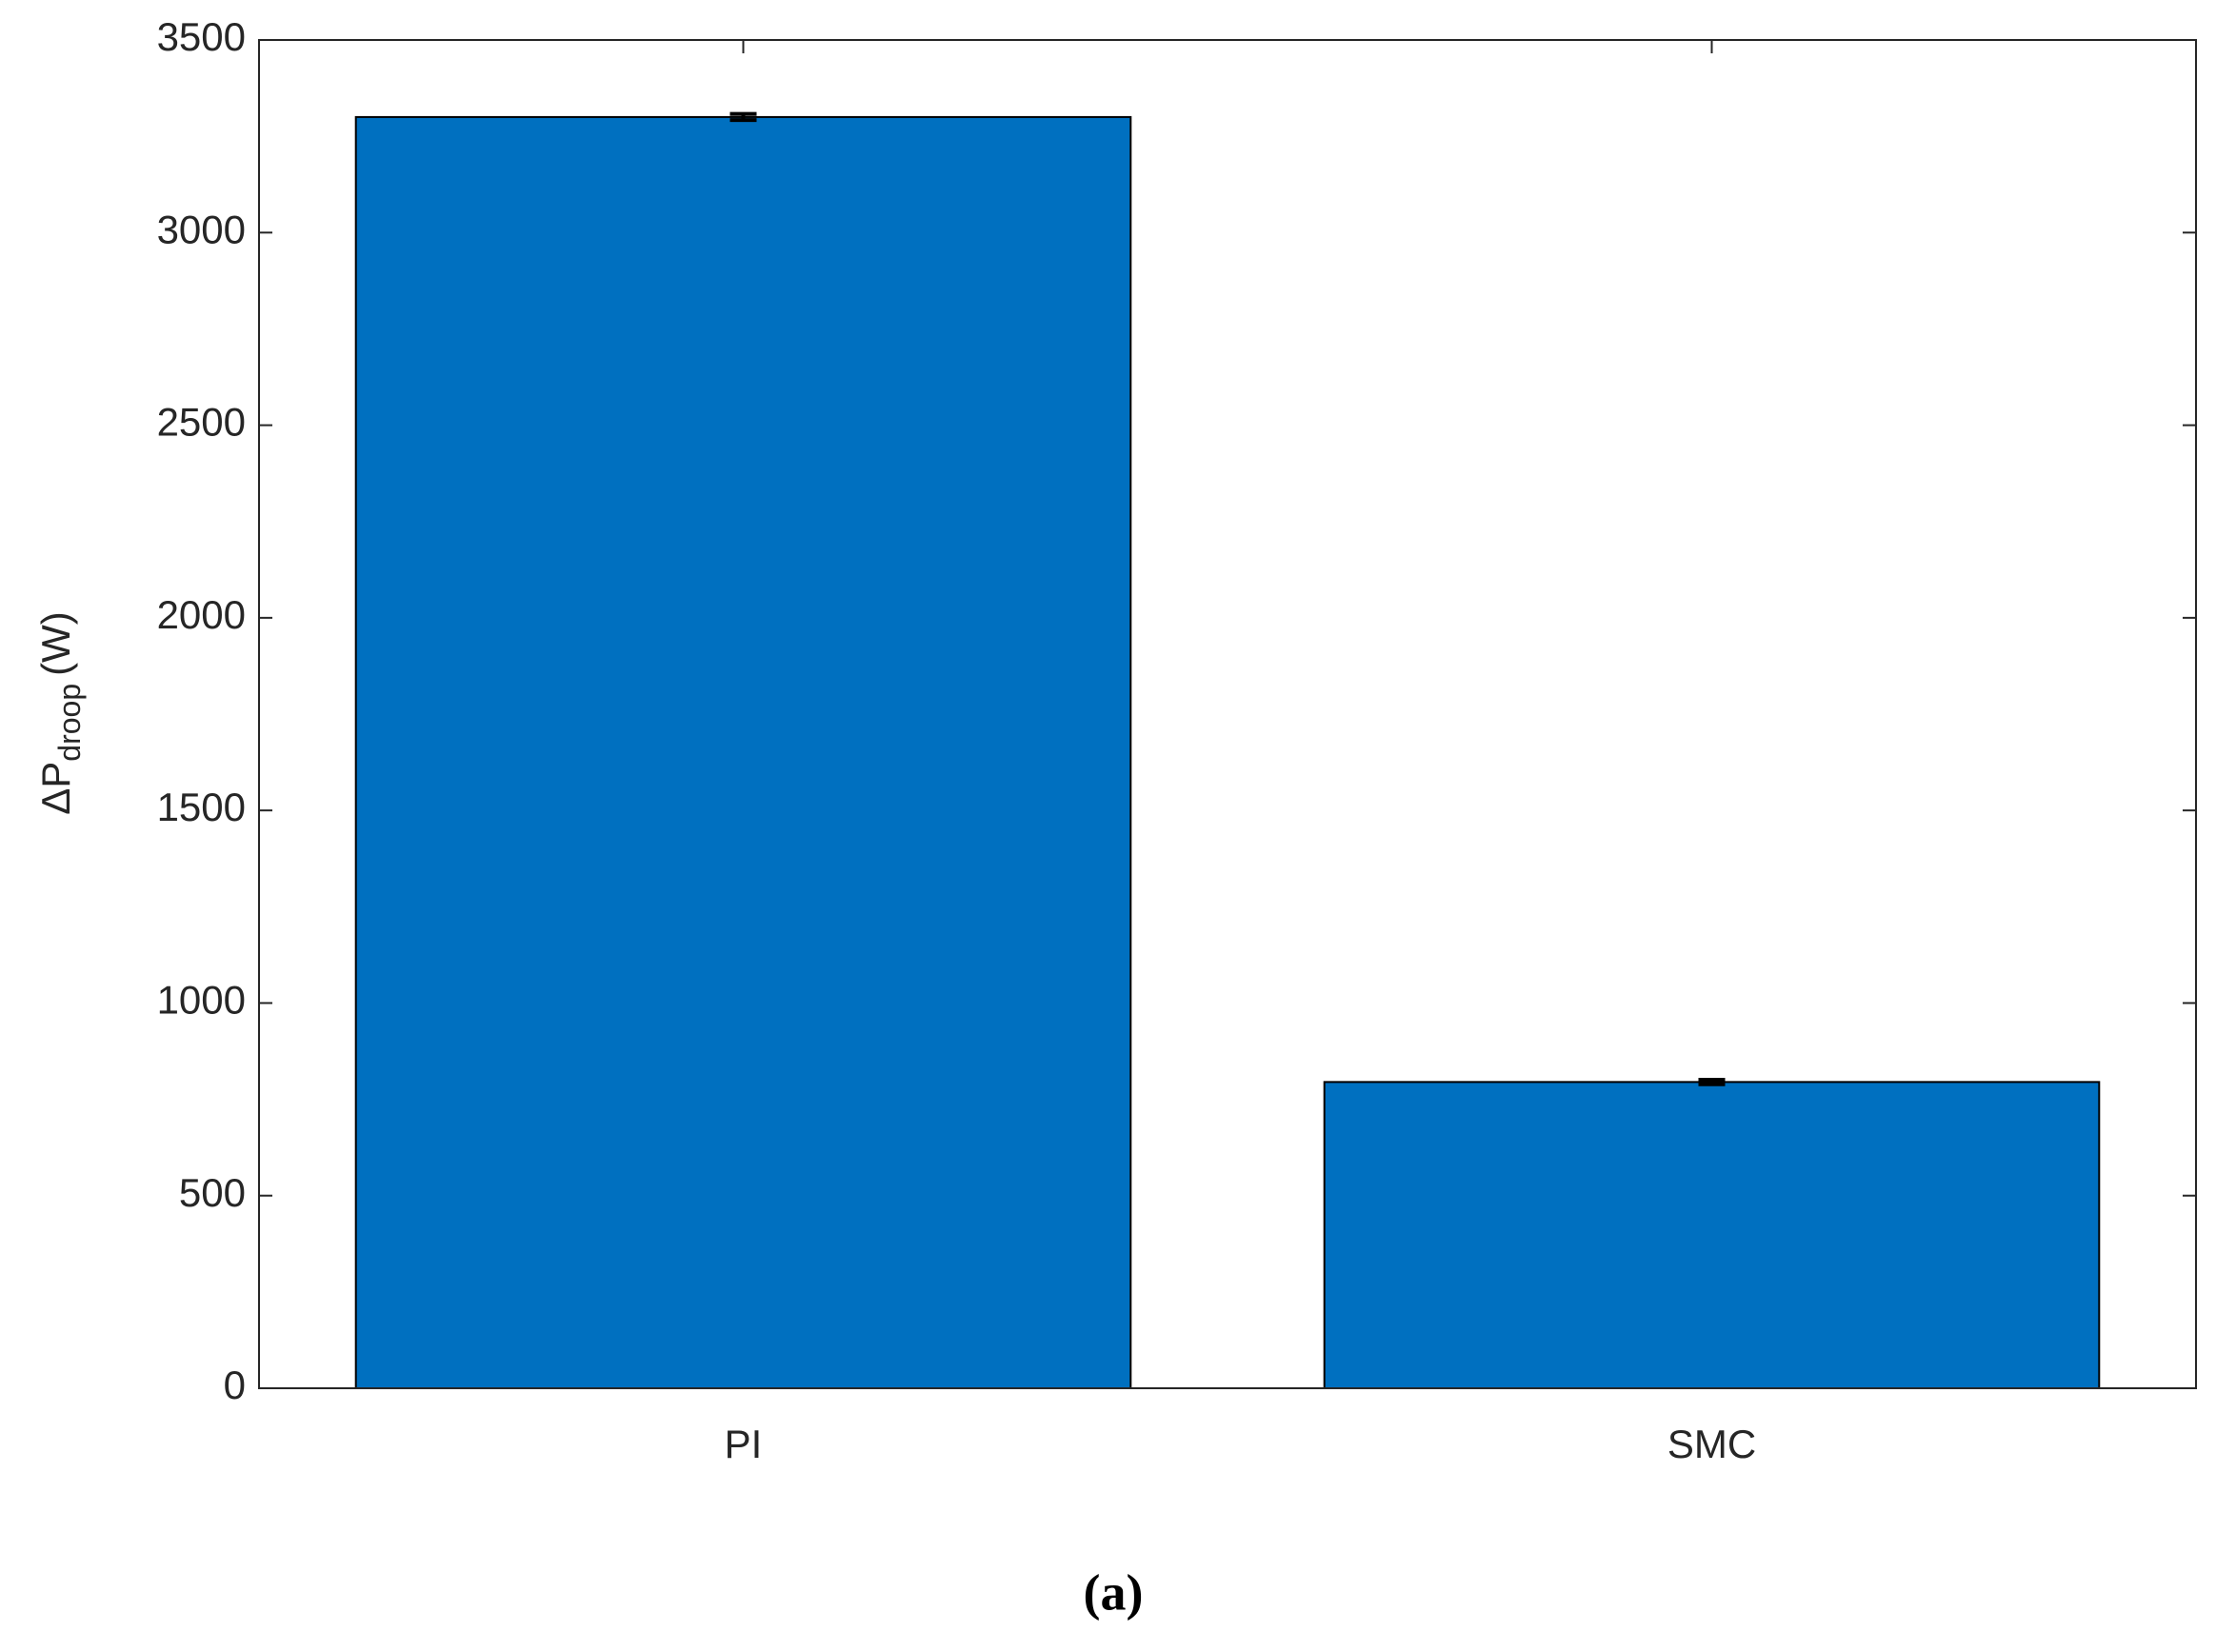  I want to click on x-tick-label: SMC, so click(1712, 1444).